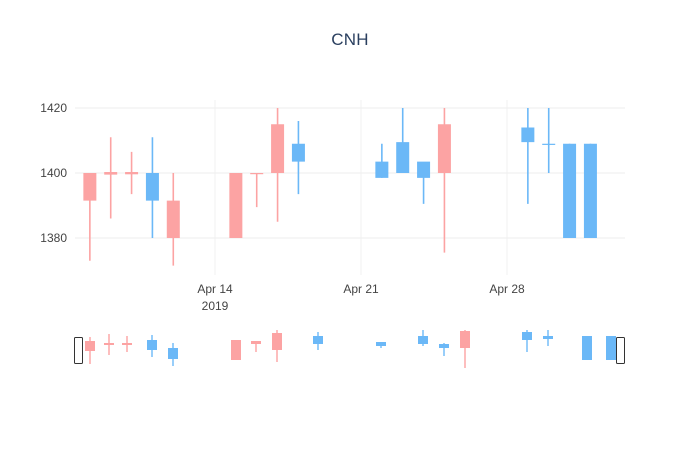  Describe the element at coordinates (78, 350) in the screenshot. I see `range-handle-left` at that location.